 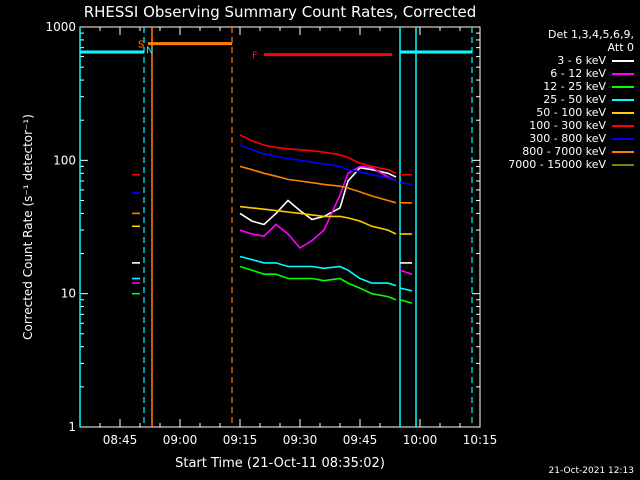 I want to click on legend-label: 6 - 12 keV, so click(x=578, y=73).